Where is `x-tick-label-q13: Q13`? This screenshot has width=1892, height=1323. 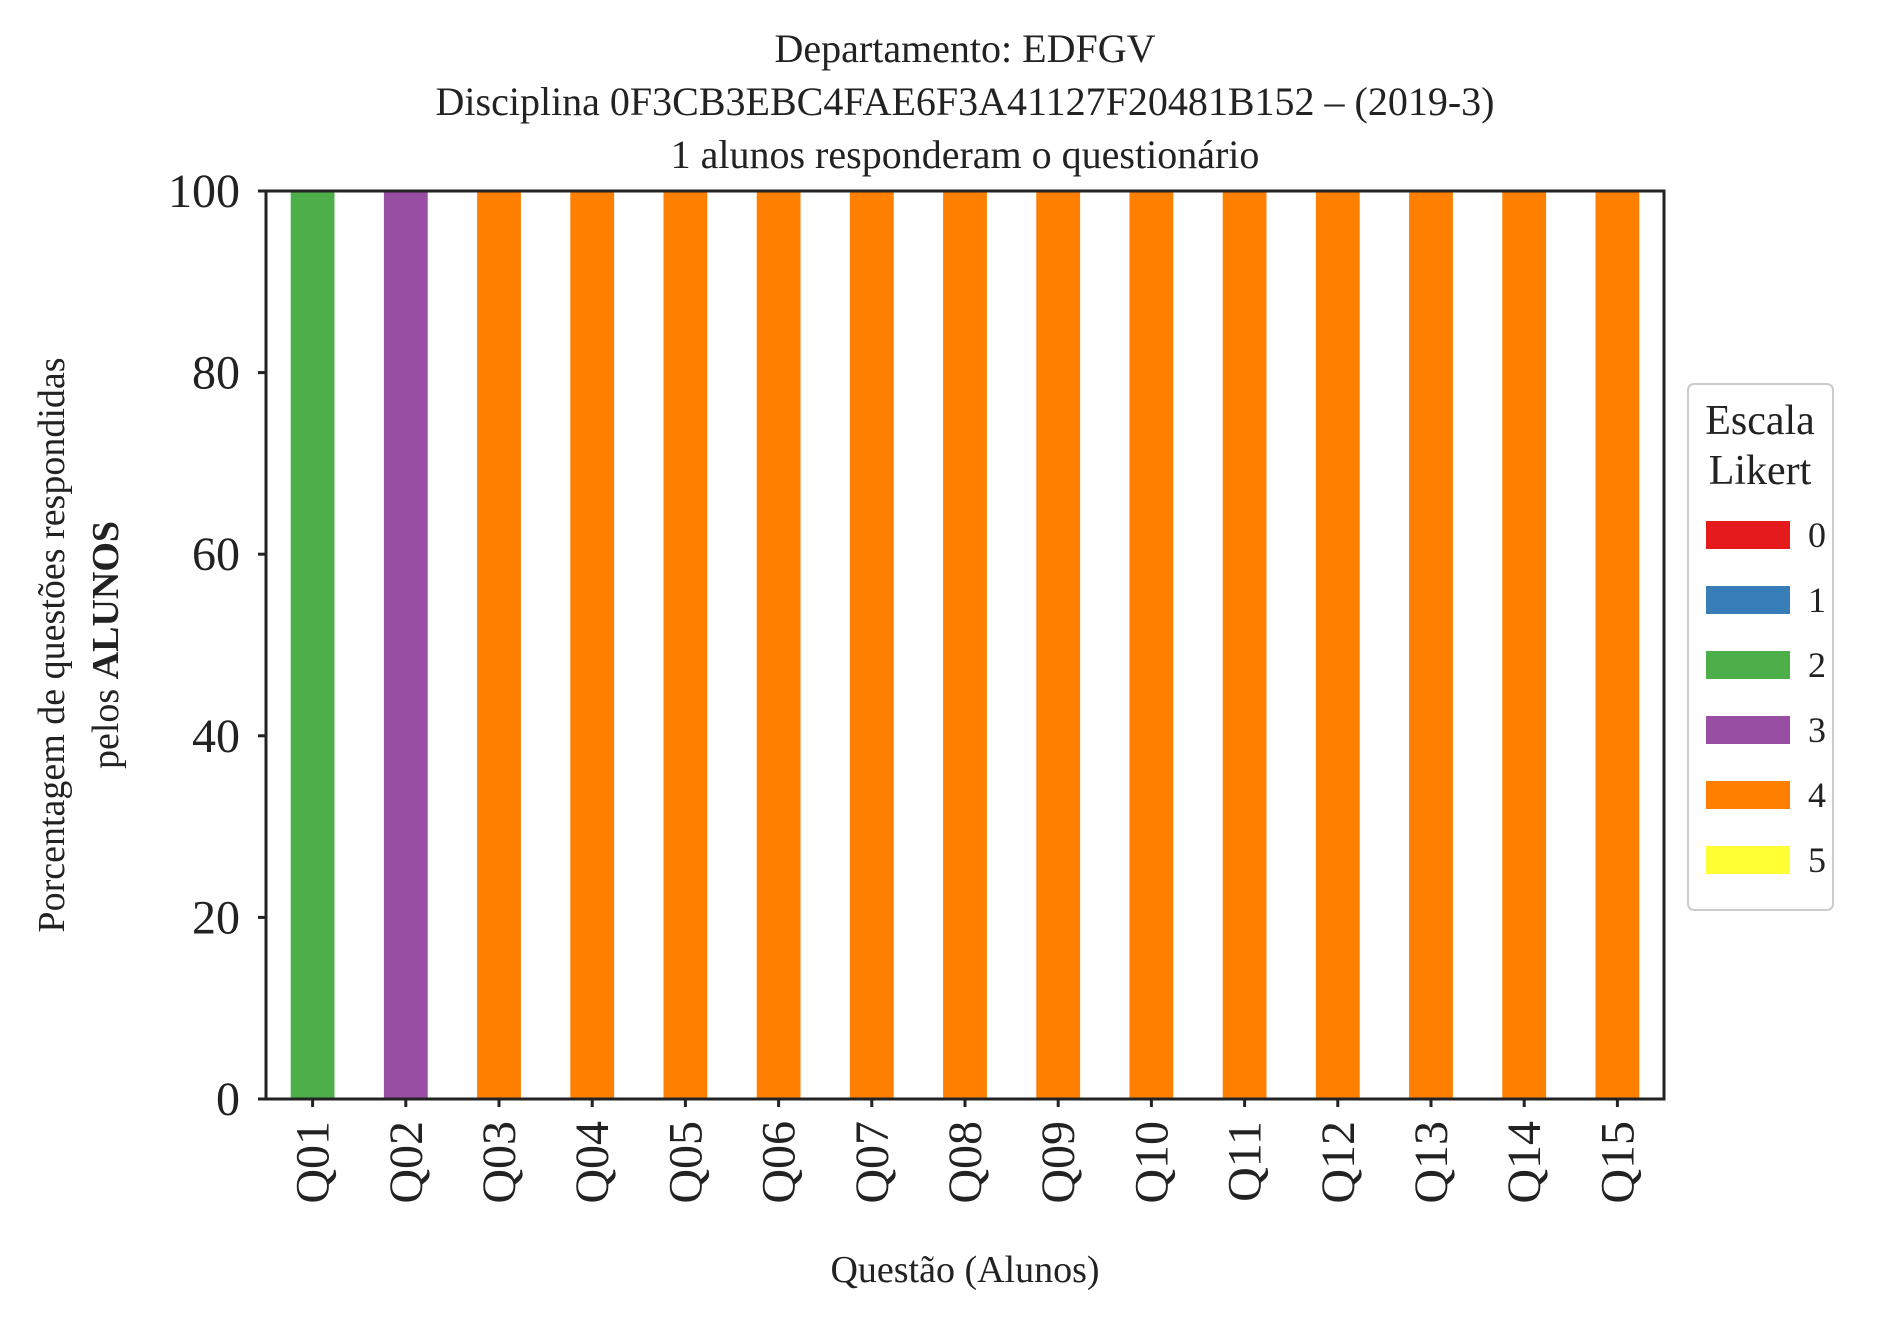 x-tick-label-q13: Q13 is located at coordinates (1431, 1162).